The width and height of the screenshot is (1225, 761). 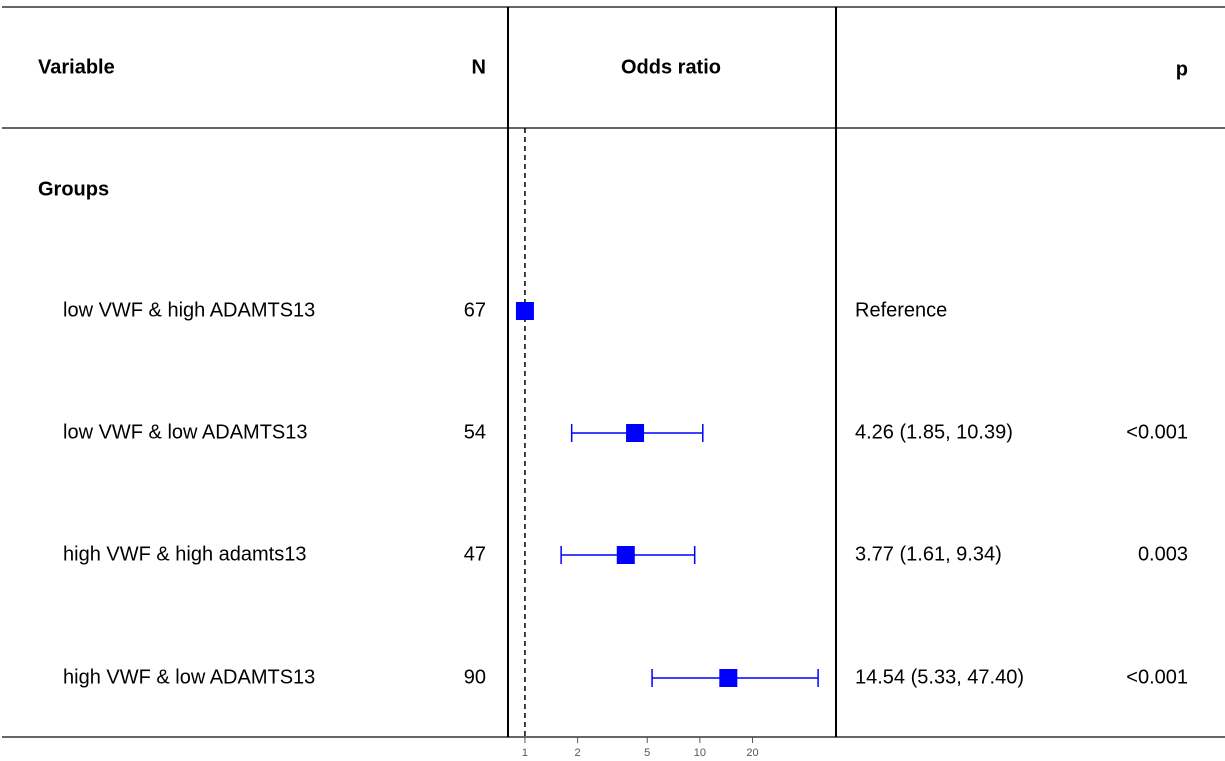 What do you see at coordinates (475, 677) in the screenshot?
I see `row-n: 90` at bounding box center [475, 677].